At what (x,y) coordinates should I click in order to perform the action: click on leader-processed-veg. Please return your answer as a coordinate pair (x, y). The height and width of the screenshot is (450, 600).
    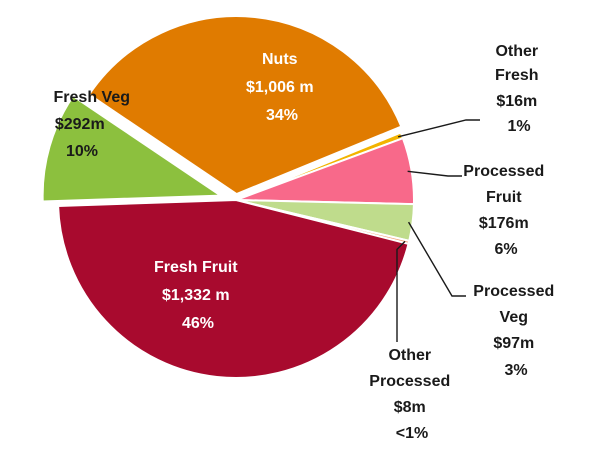
    Looking at the image, I should click on (436, 259).